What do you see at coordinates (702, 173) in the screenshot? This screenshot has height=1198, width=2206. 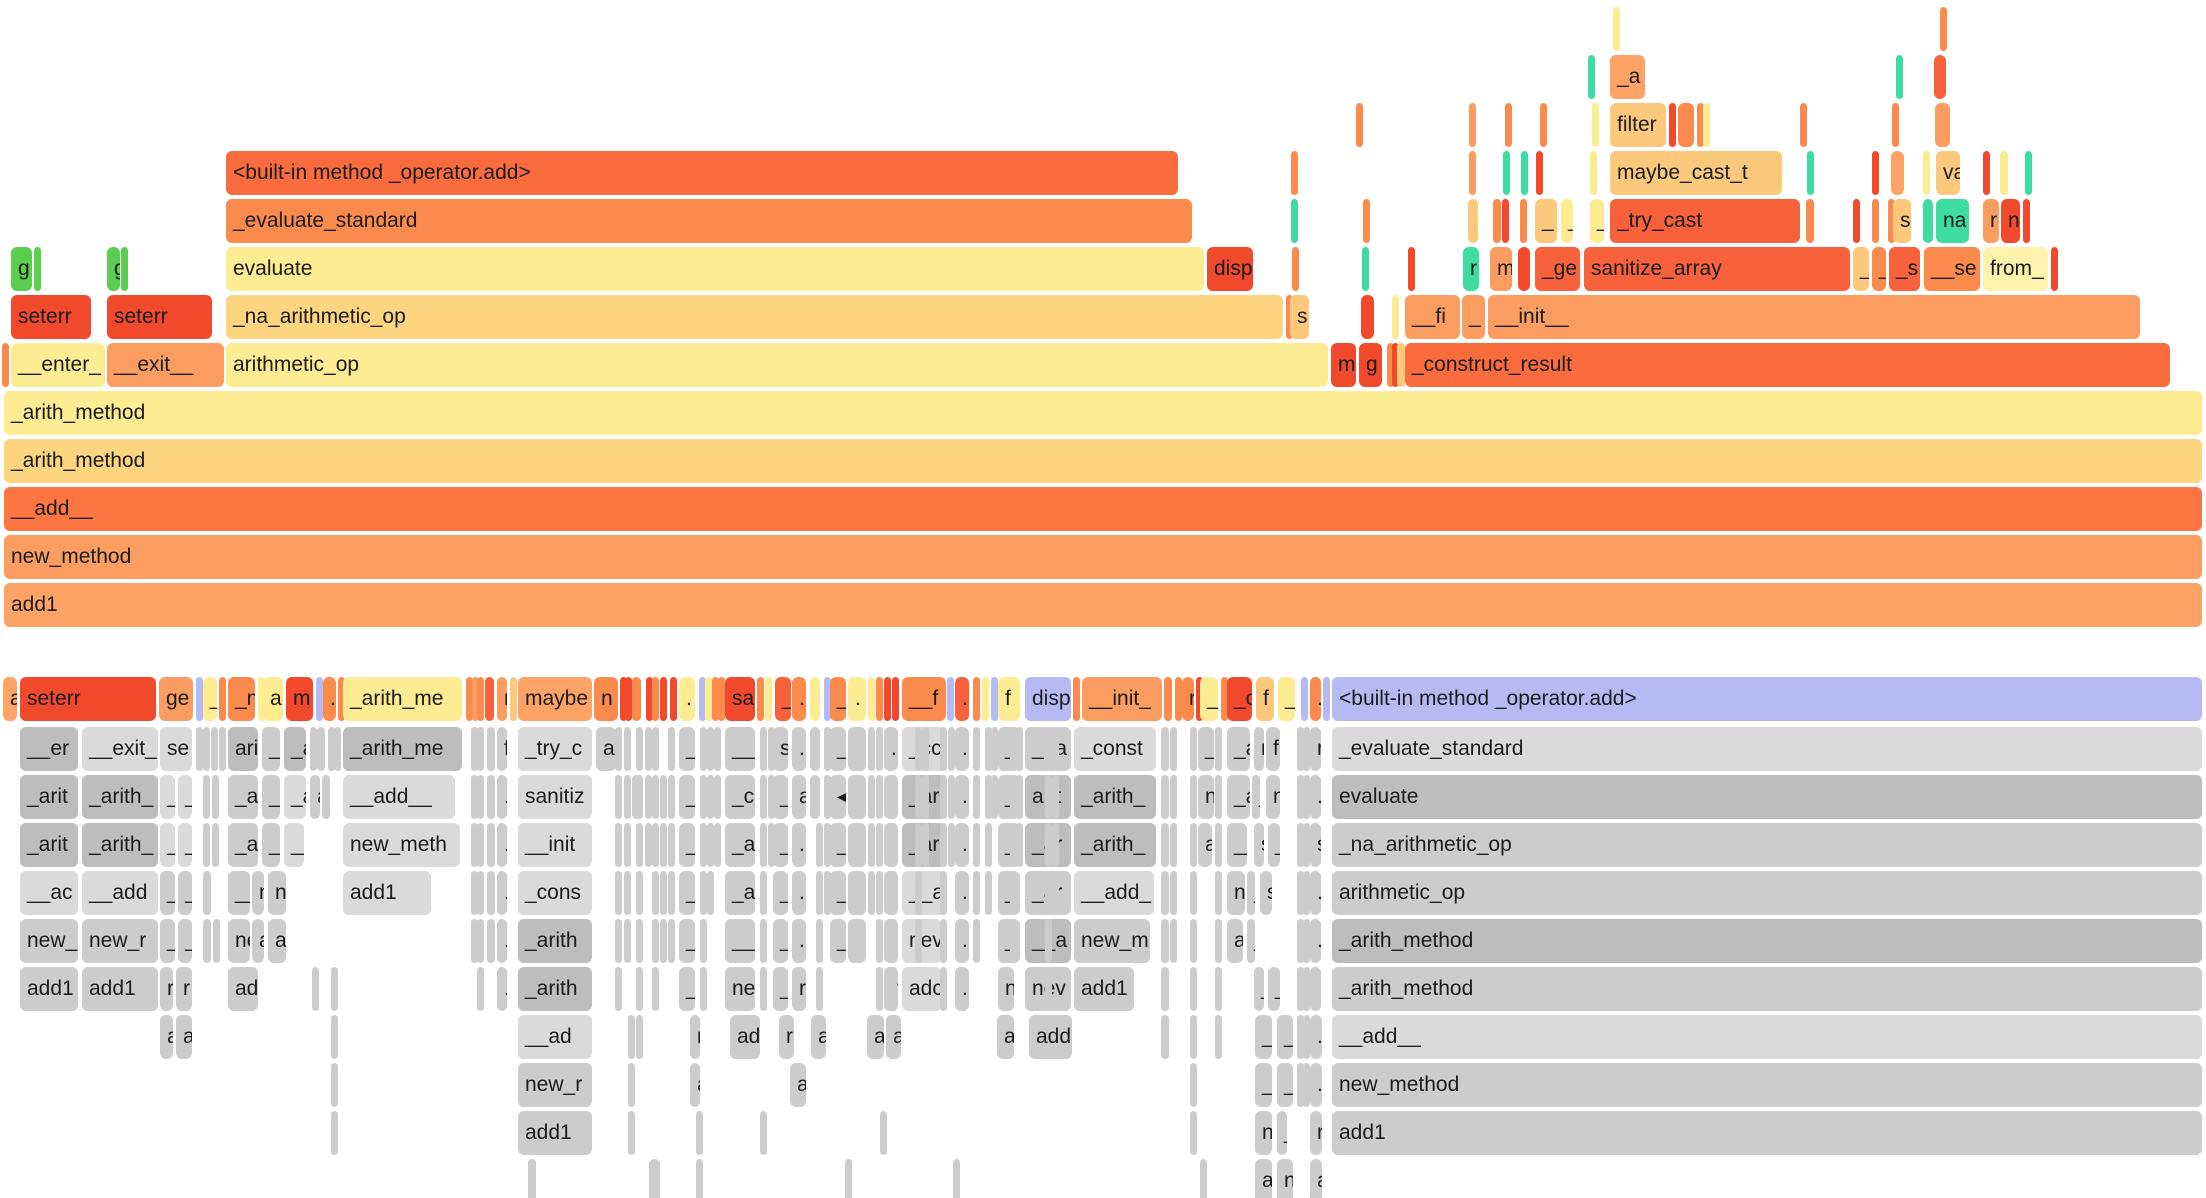 I see `flame-bar-builtinmethod_operatoradd: <built-in method _operator.add>` at bounding box center [702, 173].